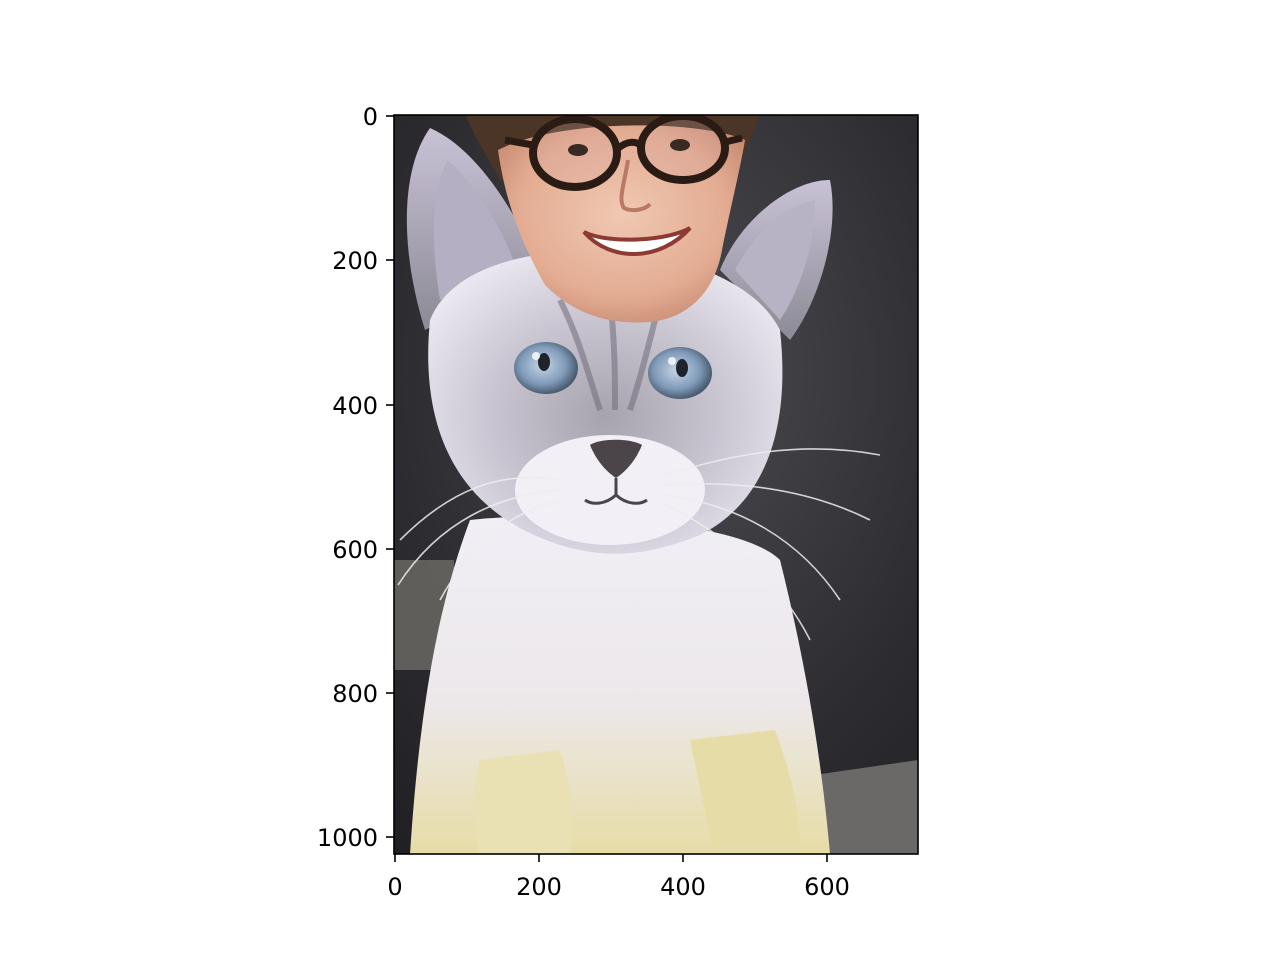 This screenshot has width=1280, height=960. I want to click on cat-left-ear-inner, so click(474, 230).